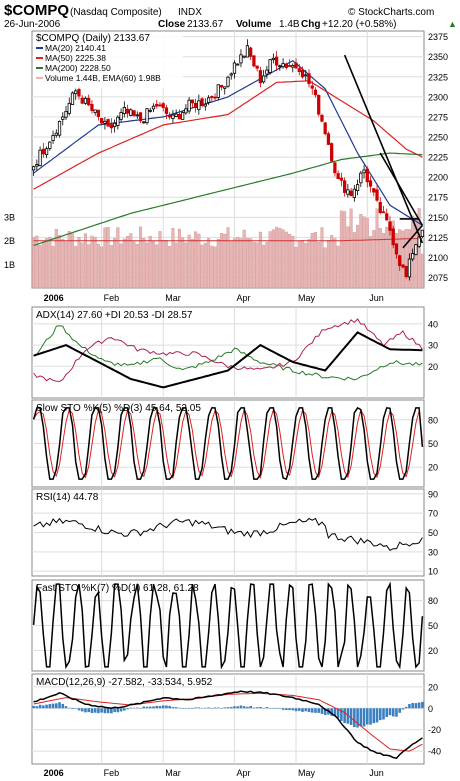 The width and height of the screenshot is (460, 781). I want to click on macd-axis-tick-label: 0, so click(430, 709).